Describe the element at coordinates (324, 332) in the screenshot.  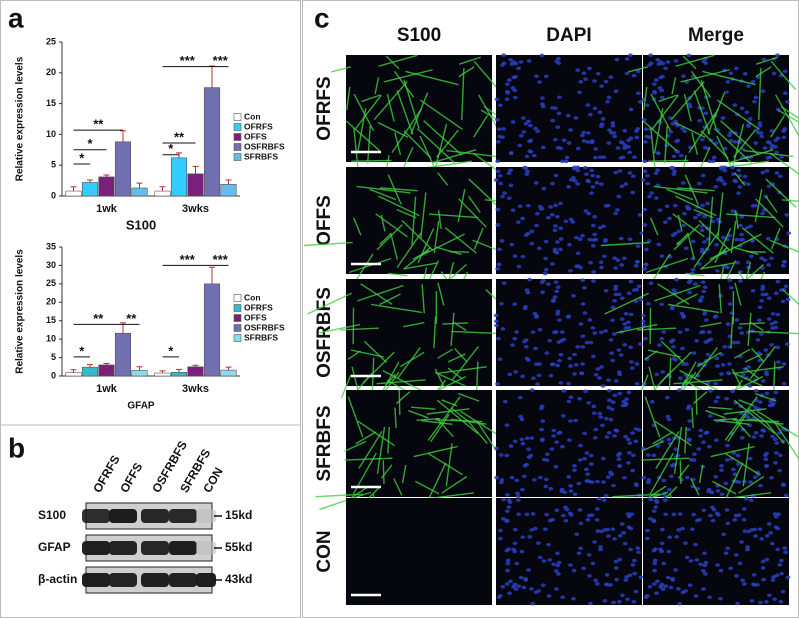
I see `row-label: OSFRBFS` at that location.